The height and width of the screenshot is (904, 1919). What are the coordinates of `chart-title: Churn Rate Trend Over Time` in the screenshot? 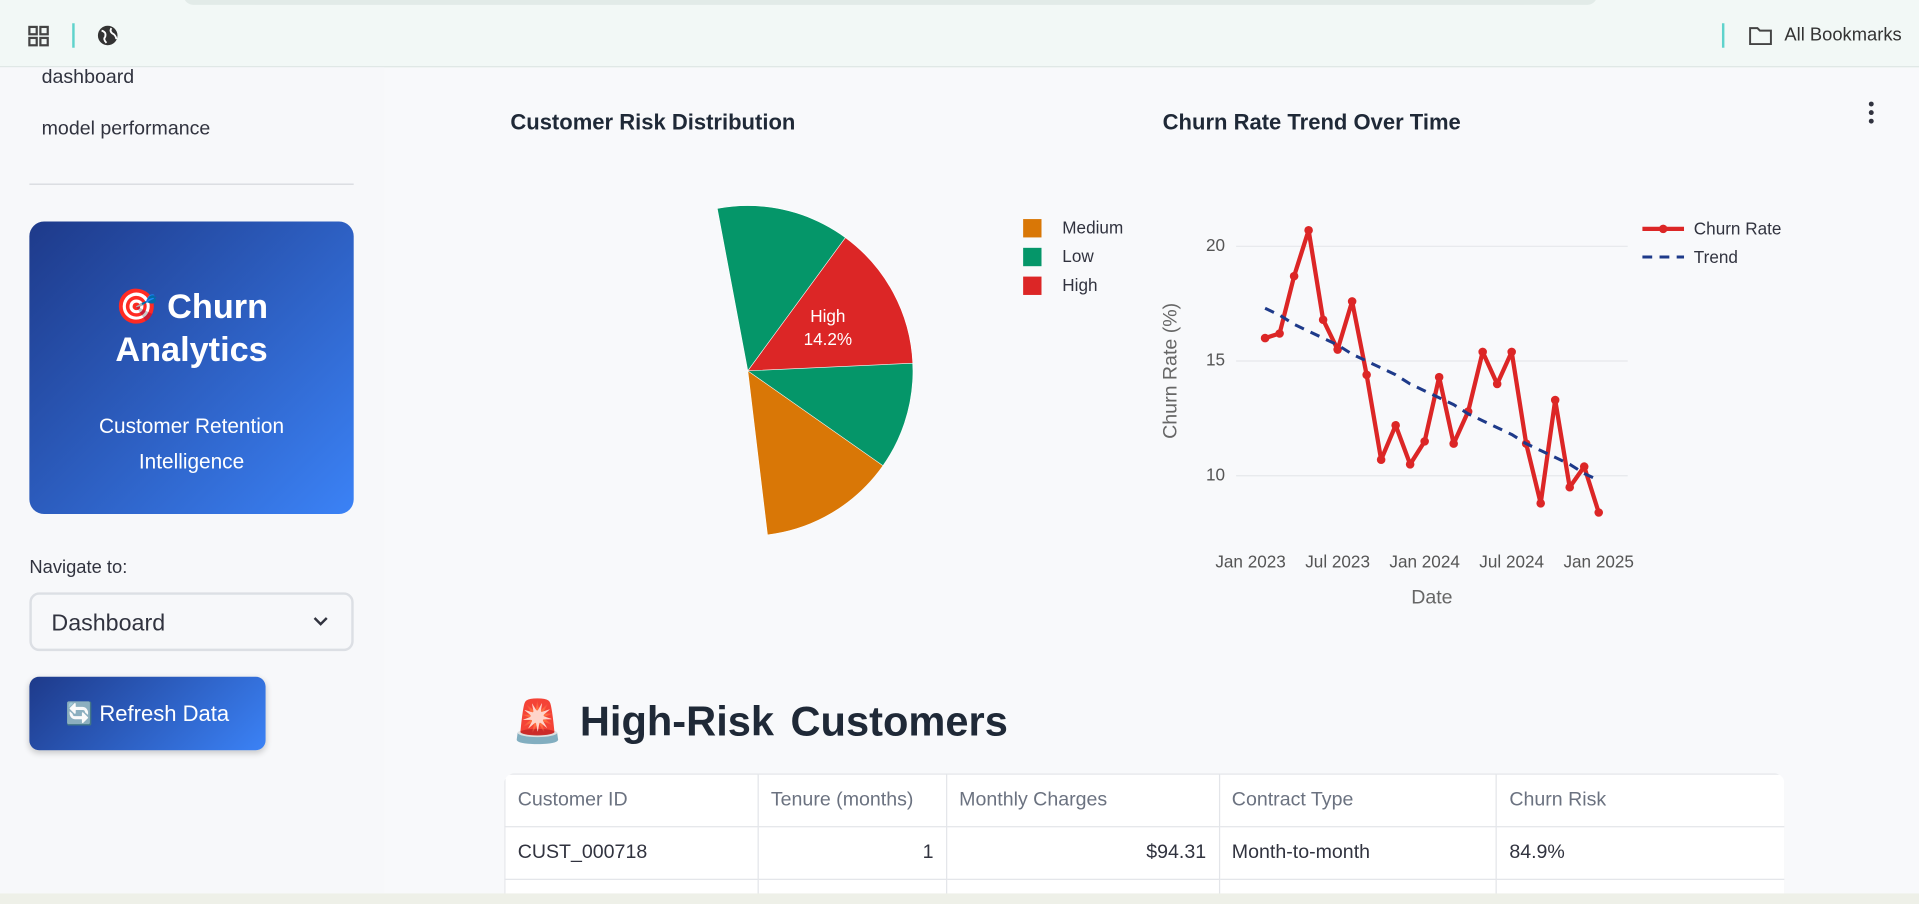 It's located at (1312, 121).